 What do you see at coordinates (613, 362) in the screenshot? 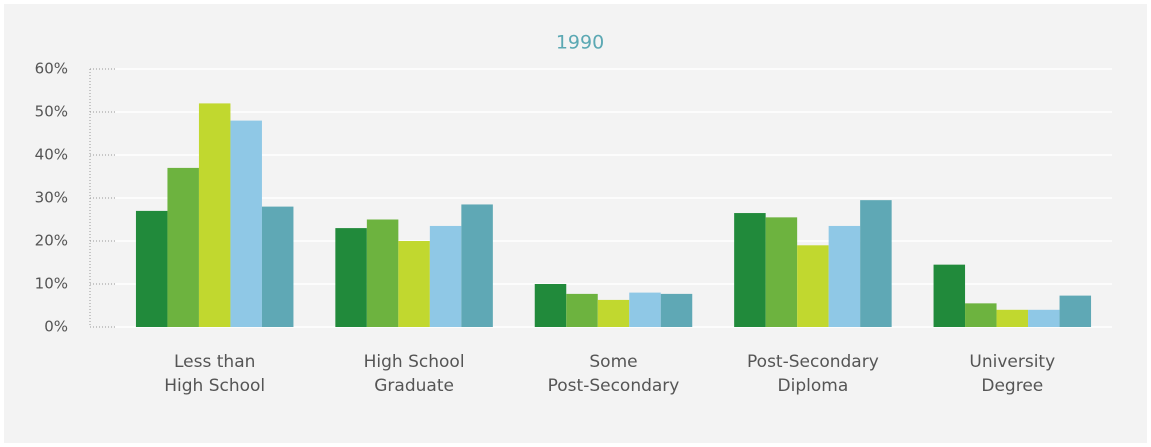
I see `x-tick-label: Some` at bounding box center [613, 362].